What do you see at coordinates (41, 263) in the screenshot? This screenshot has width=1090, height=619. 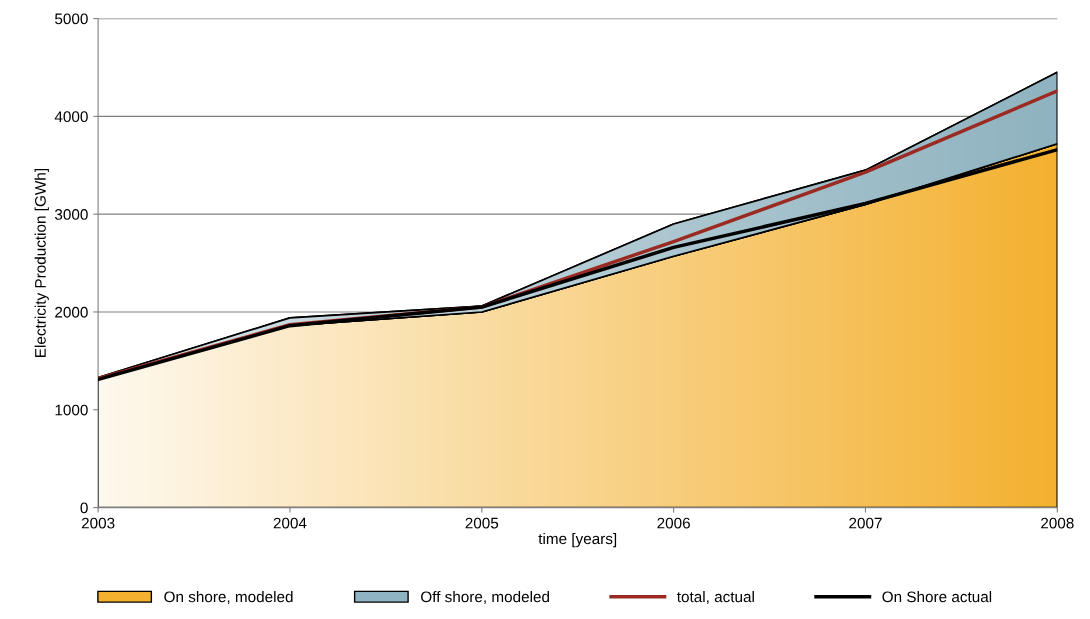 I see `y-axis-title: Electricity Production [GWh]` at bounding box center [41, 263].